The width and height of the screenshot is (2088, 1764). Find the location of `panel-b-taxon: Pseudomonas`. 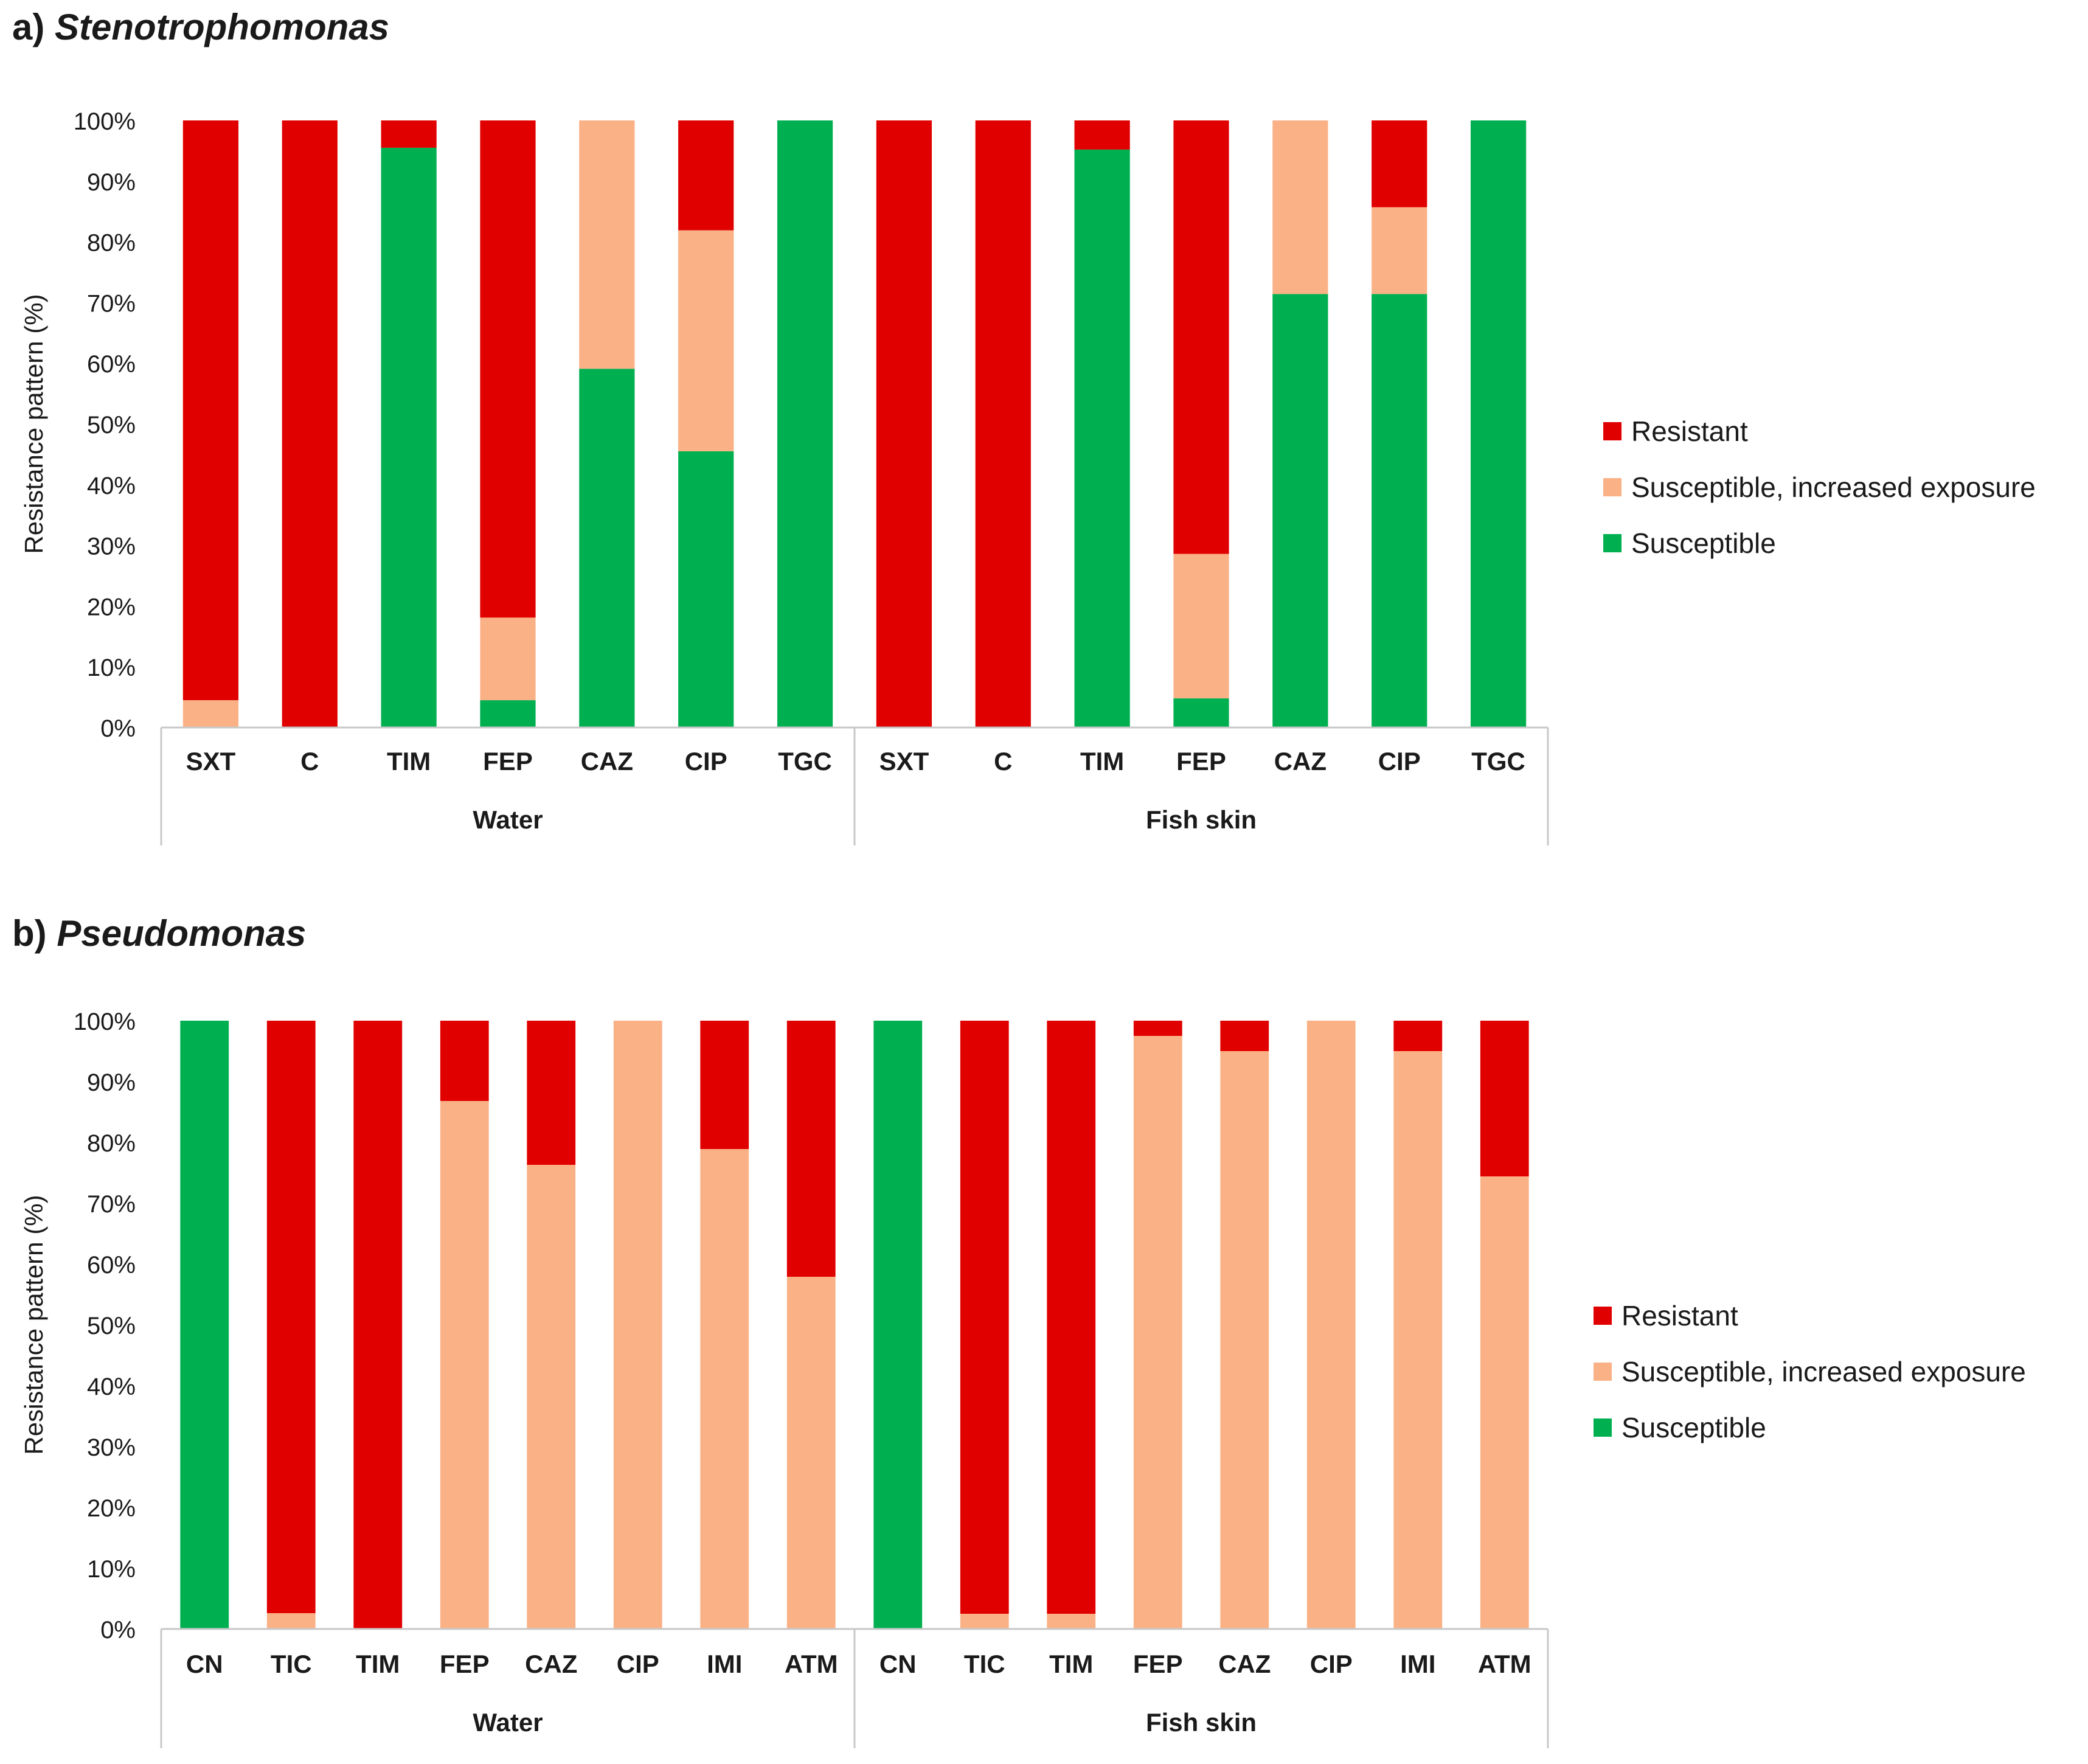

panel-b-taxon: Pseudomonas is located at coordinates (182, 933).